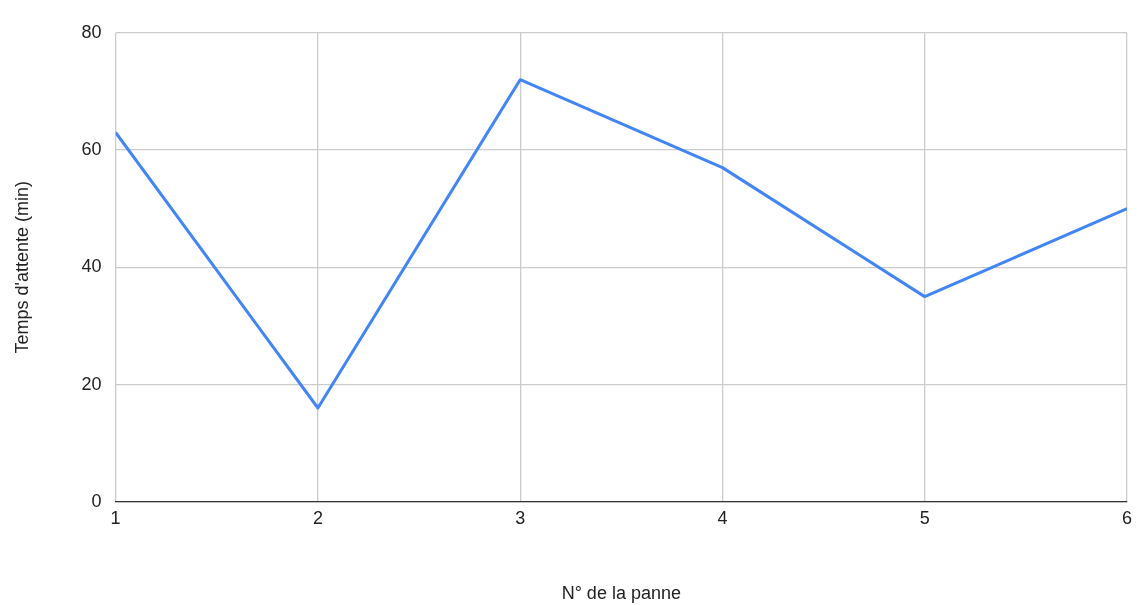  I want to click on x-tick-label: 4, so click(722, 517).